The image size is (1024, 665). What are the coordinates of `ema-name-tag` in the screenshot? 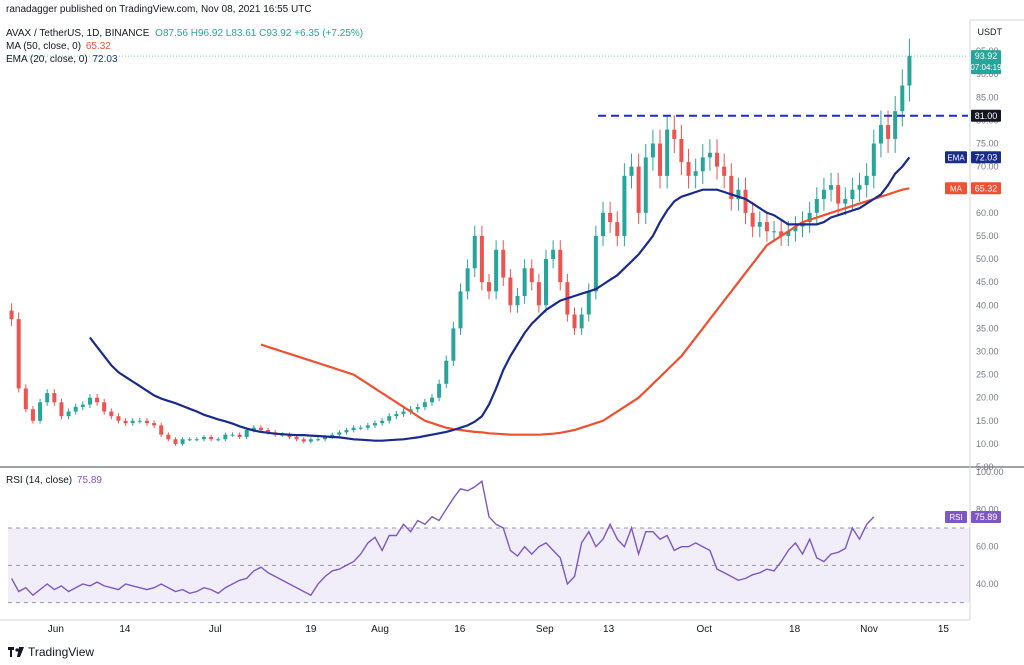 It's located at (956, 157).